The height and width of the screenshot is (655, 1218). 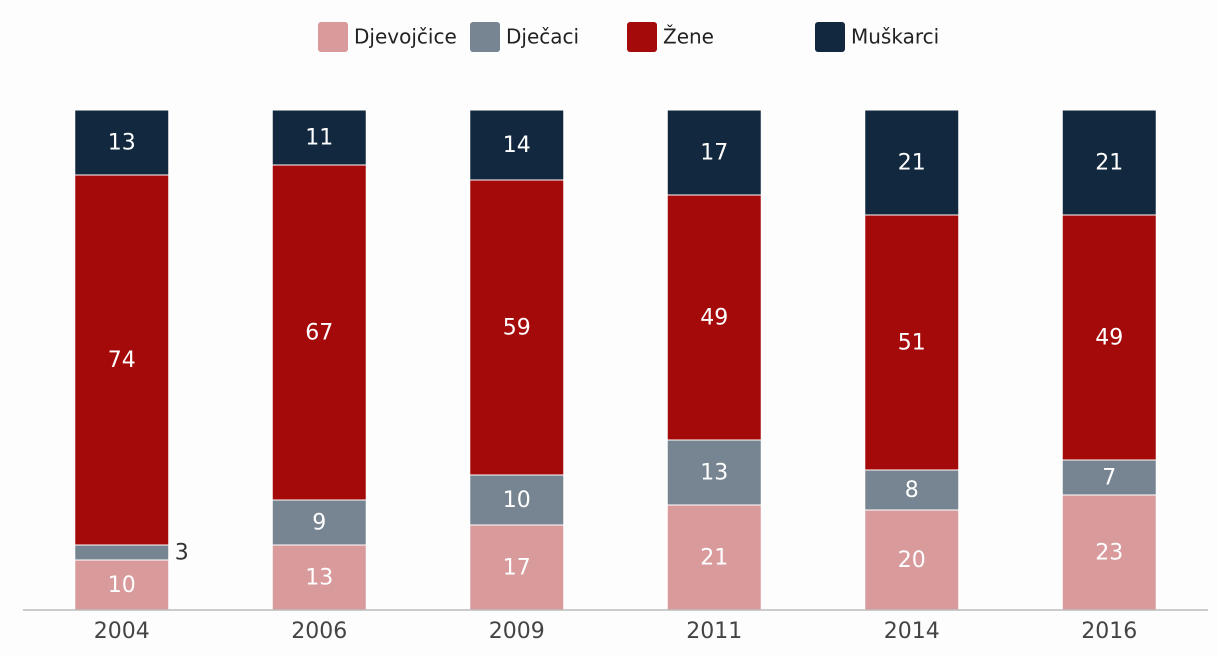 I want to click on data-label: 14, so click(x=517, y=145).